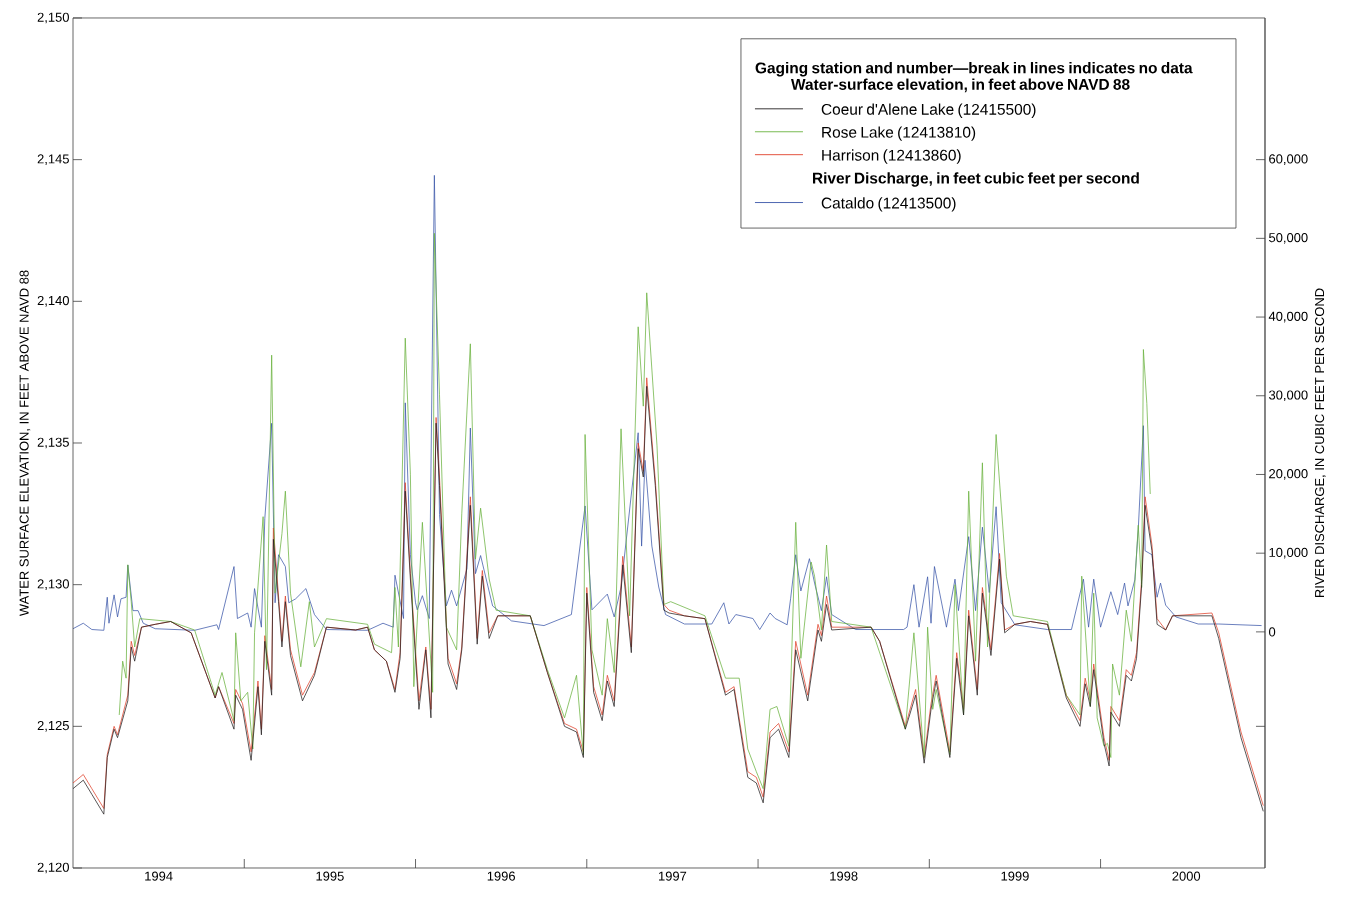 The height and width of the screenshot is (897, 1363). I want to click on x-tick-label: 1998, so click(844, 876).